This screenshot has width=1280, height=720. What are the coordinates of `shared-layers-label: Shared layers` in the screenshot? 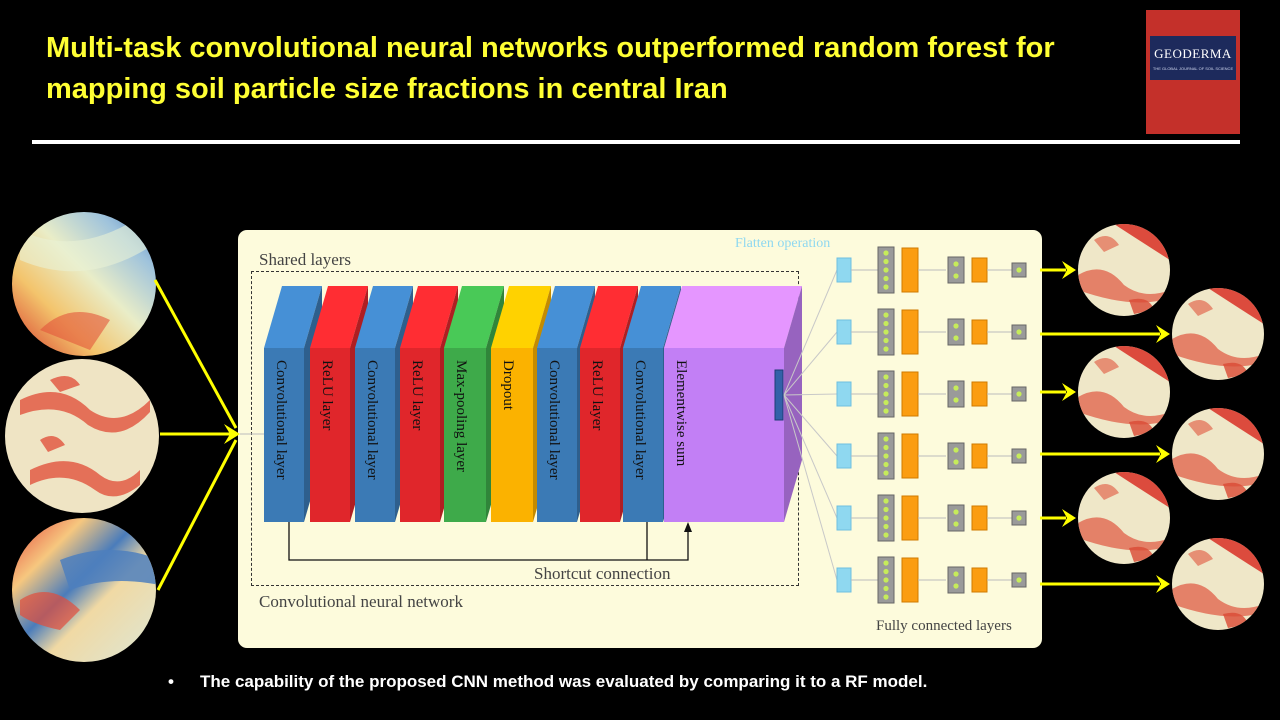 It's located at (305, 259).